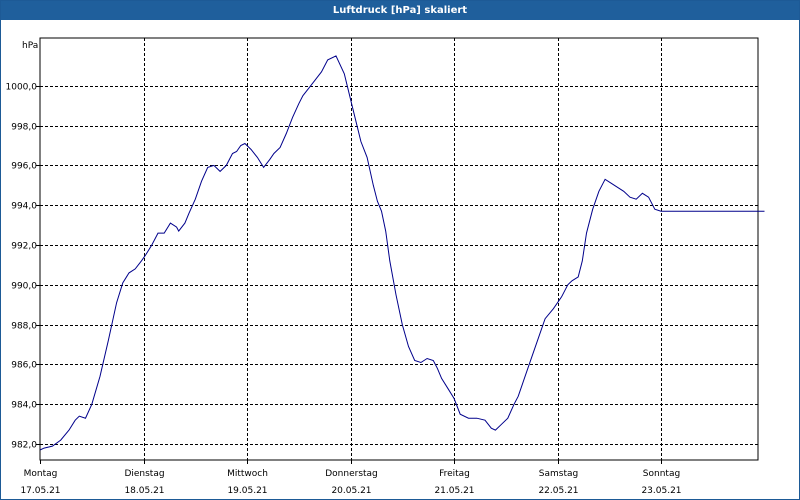 The image size is (800, 500). Describe the element at coordinates (40, 491) in the screenshot. I see `x-tick-date-label: 17.05.21` at that location.